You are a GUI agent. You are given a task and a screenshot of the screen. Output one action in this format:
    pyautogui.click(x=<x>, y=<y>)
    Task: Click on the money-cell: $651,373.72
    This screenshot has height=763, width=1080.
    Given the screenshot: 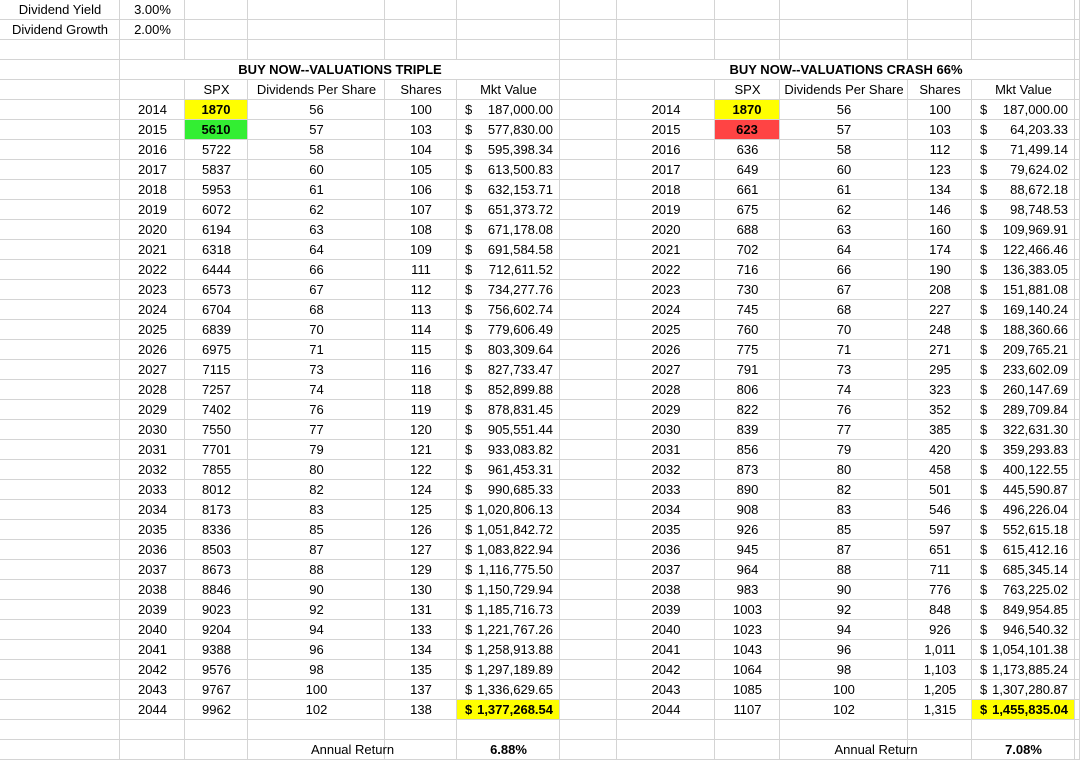 What is the action you would take?
    pyautogui.click(x=508, y=209)
    